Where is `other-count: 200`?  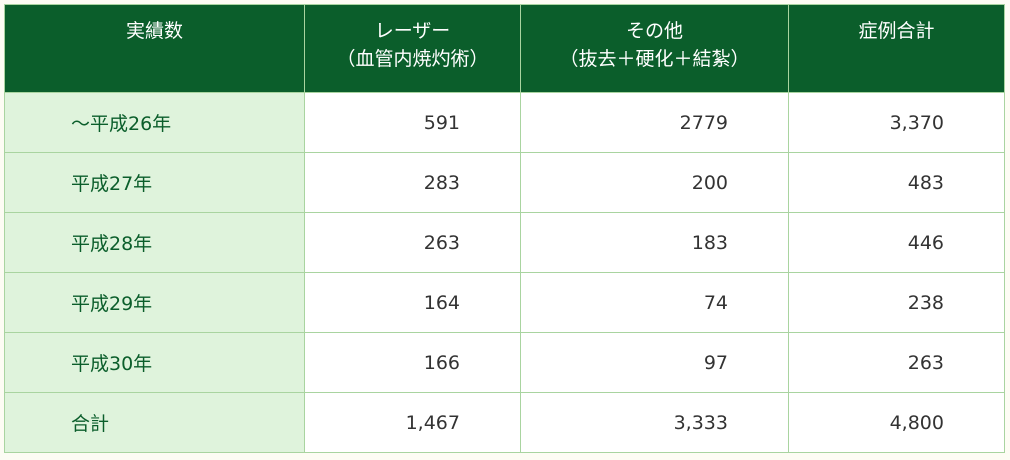 other-count: 200 is located at coordinates (654, 182).